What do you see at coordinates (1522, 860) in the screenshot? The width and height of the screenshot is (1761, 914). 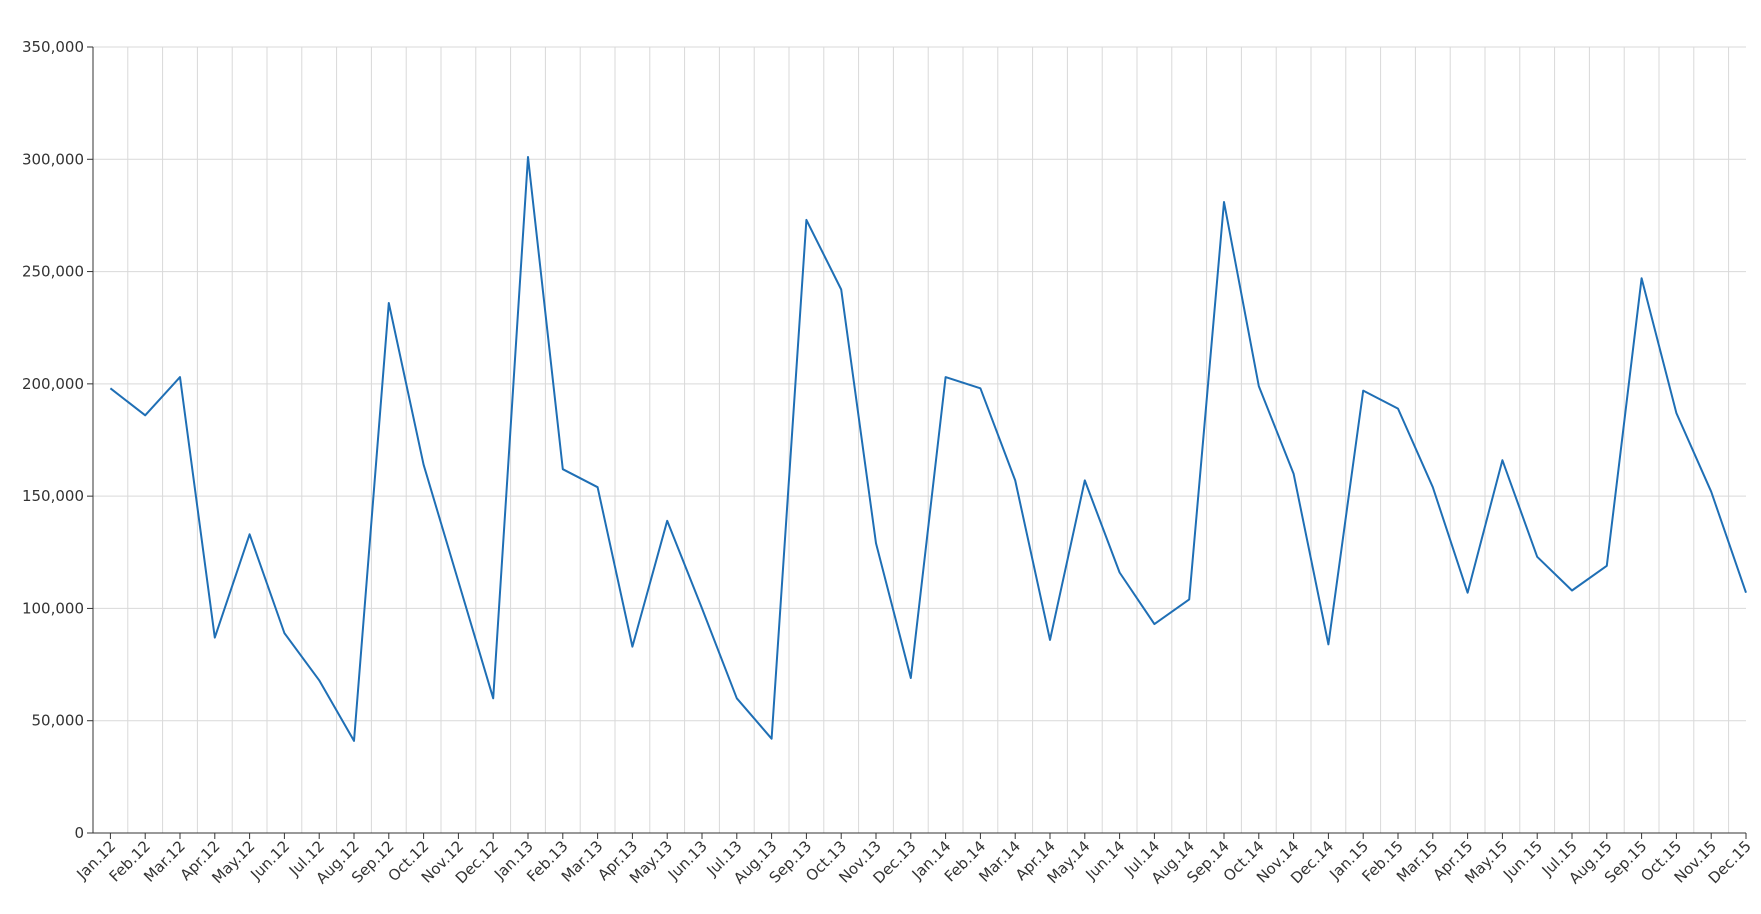 I see `x-tick-label: Jun.15` at bounding box center [1522, 860].